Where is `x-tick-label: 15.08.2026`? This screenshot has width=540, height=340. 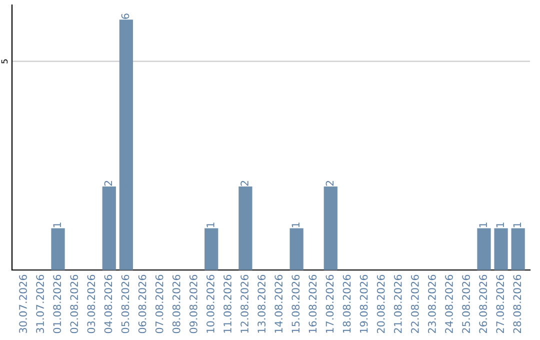 x-tick-label: 15.08.2026 is located at coordinates (296, 303).